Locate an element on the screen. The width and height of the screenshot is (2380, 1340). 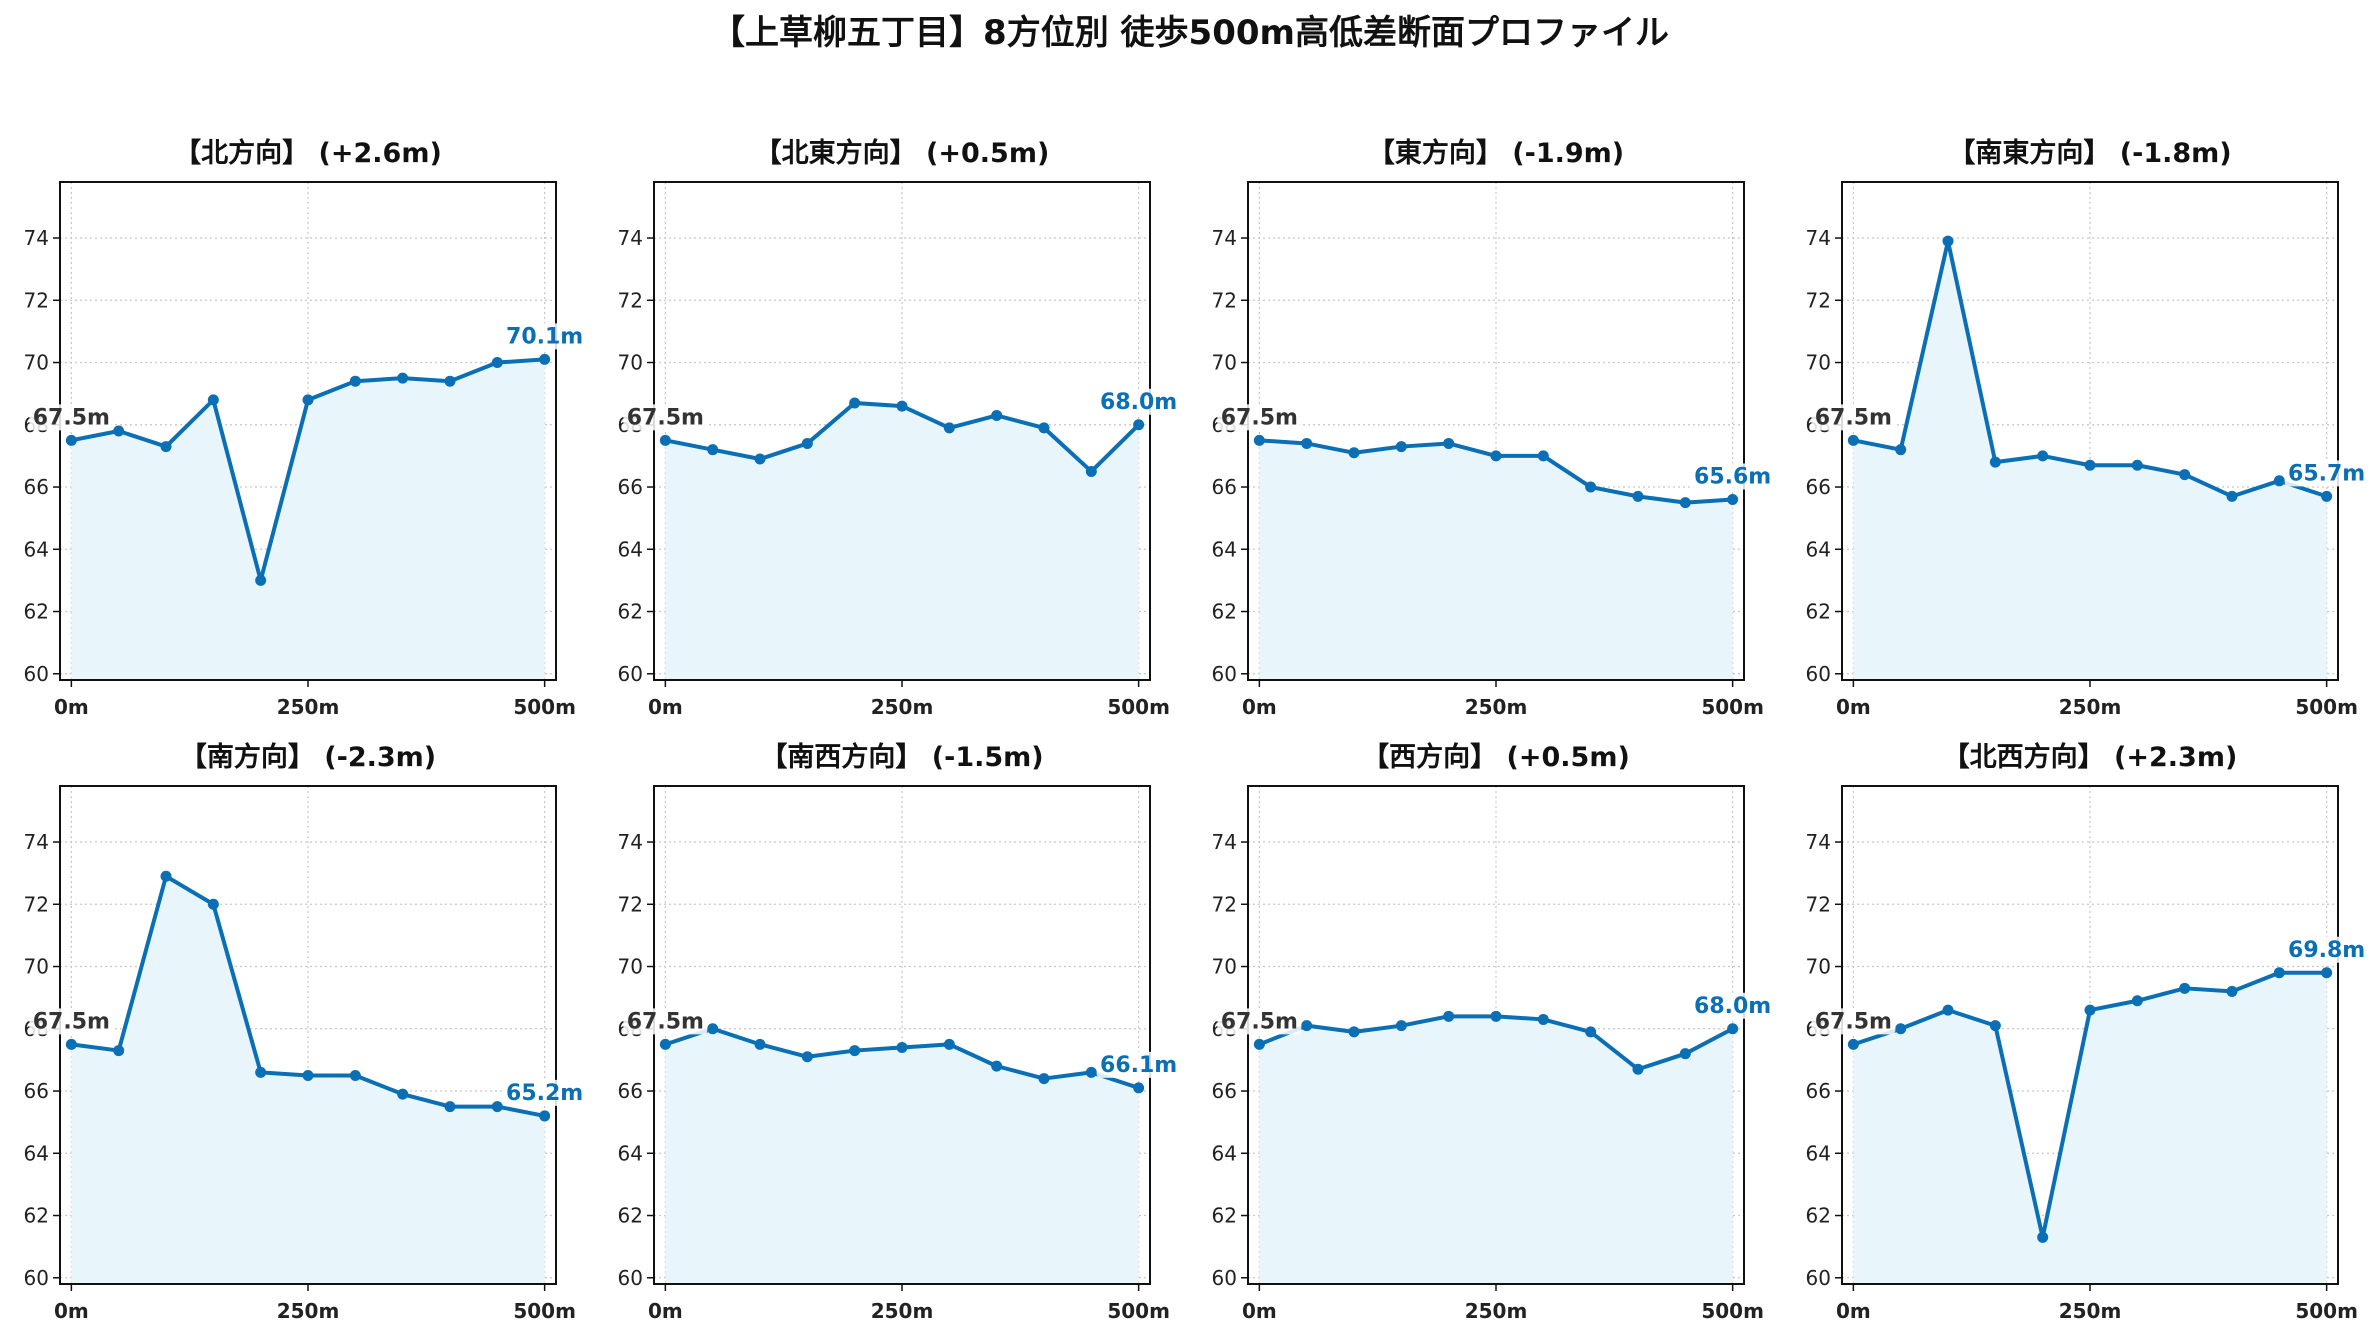
end-label: 70.1m is located at coordinates (544, 336).